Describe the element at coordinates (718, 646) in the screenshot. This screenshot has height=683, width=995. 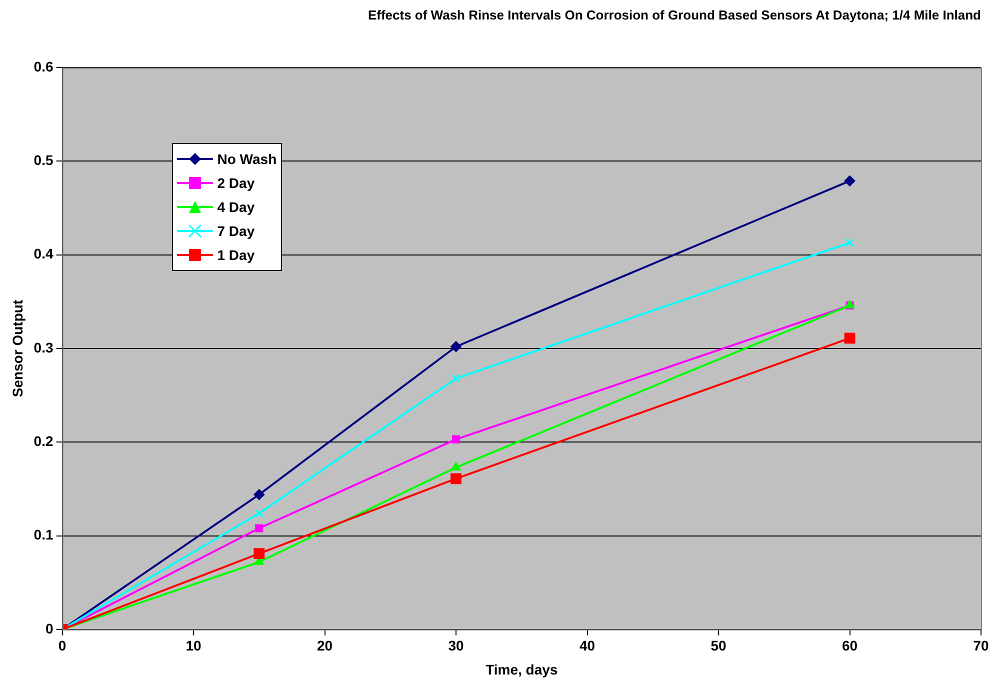
I see `x-tick-label: 50` at that location.